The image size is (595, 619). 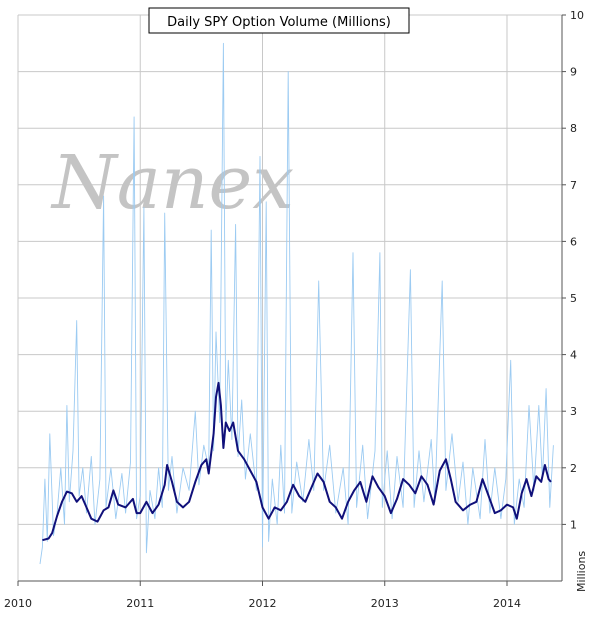 What do you see at coordinates (573, 241) in the screenshot?
I see `y-tick-label: 6` at bounding box center [573, 241].